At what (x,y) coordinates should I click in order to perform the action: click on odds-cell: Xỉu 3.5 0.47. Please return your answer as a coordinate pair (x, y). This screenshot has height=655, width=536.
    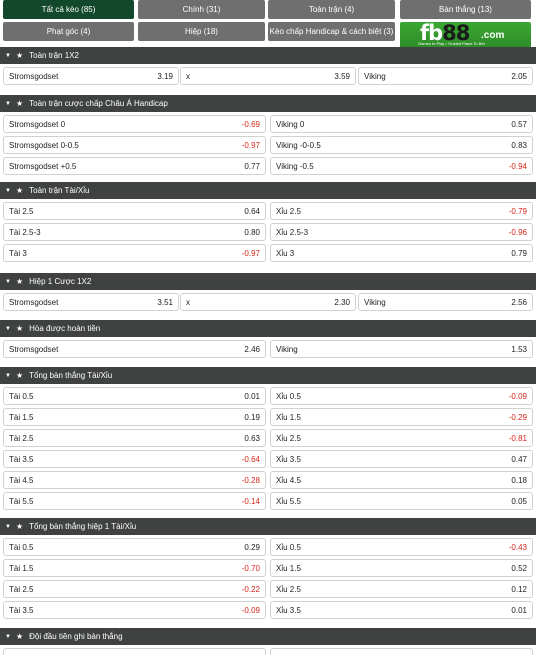
    Looking at the image, I should click on (401, 459).